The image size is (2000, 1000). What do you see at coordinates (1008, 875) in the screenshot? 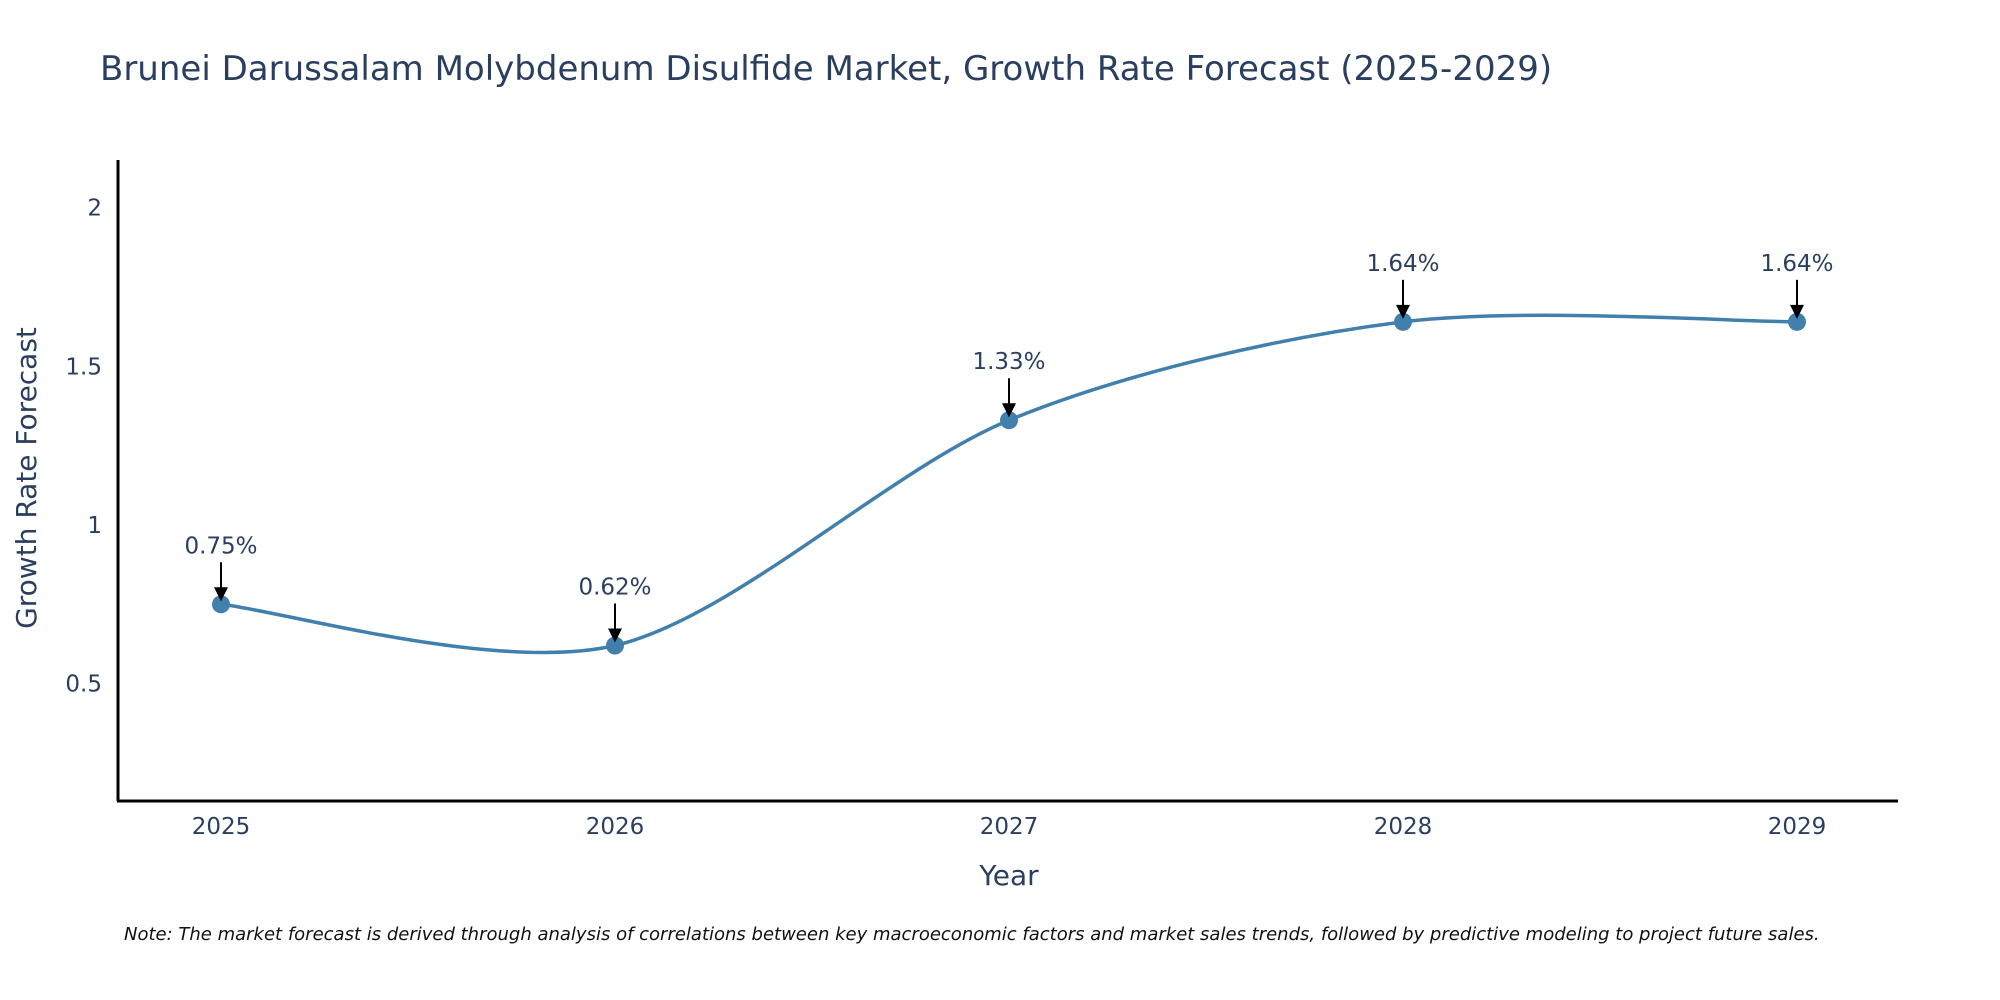
I see `x-axis-label: Year` at bounding box center [1008, 875].